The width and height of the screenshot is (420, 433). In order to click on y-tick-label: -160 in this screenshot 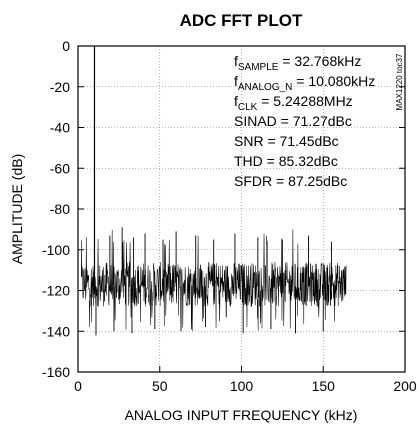, I will do `click(56, 372)`.